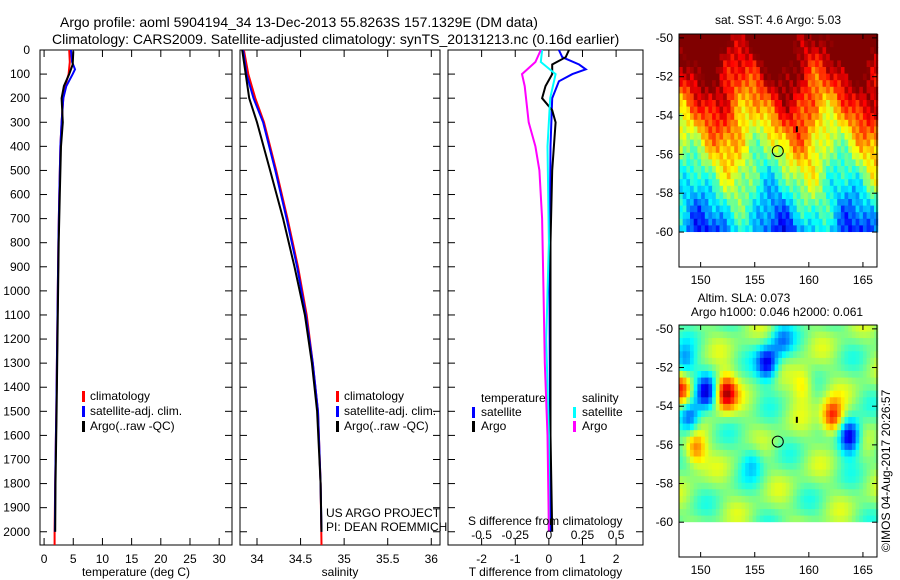 The image size is (900, 580). I want to click on no-data-area, so click(778, 249).